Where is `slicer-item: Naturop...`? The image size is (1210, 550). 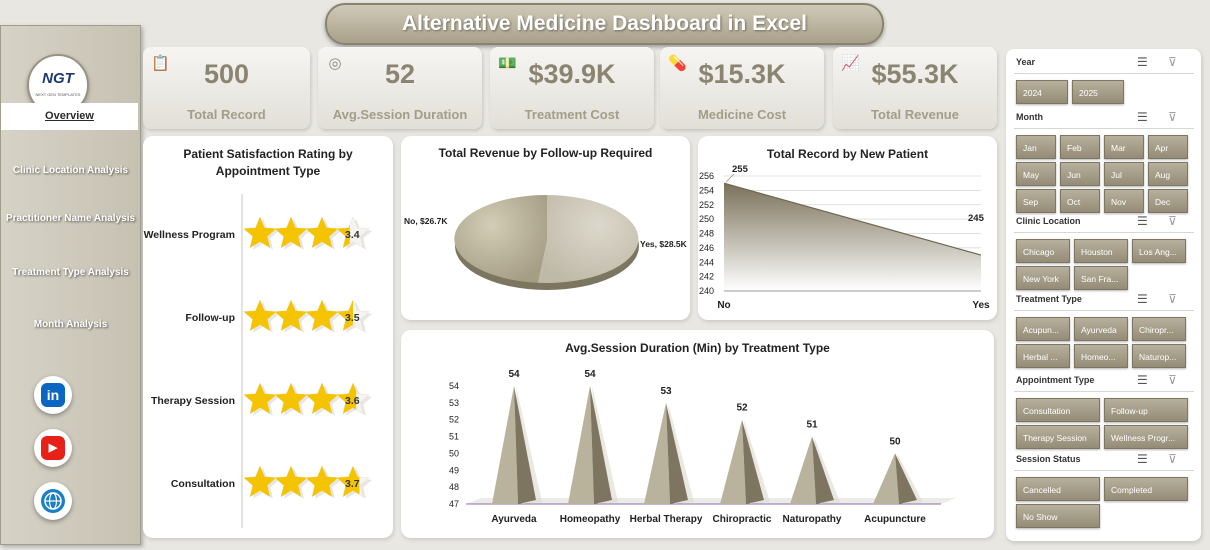 slicer-item: Naturop... is located at coordinates (1159, 356).